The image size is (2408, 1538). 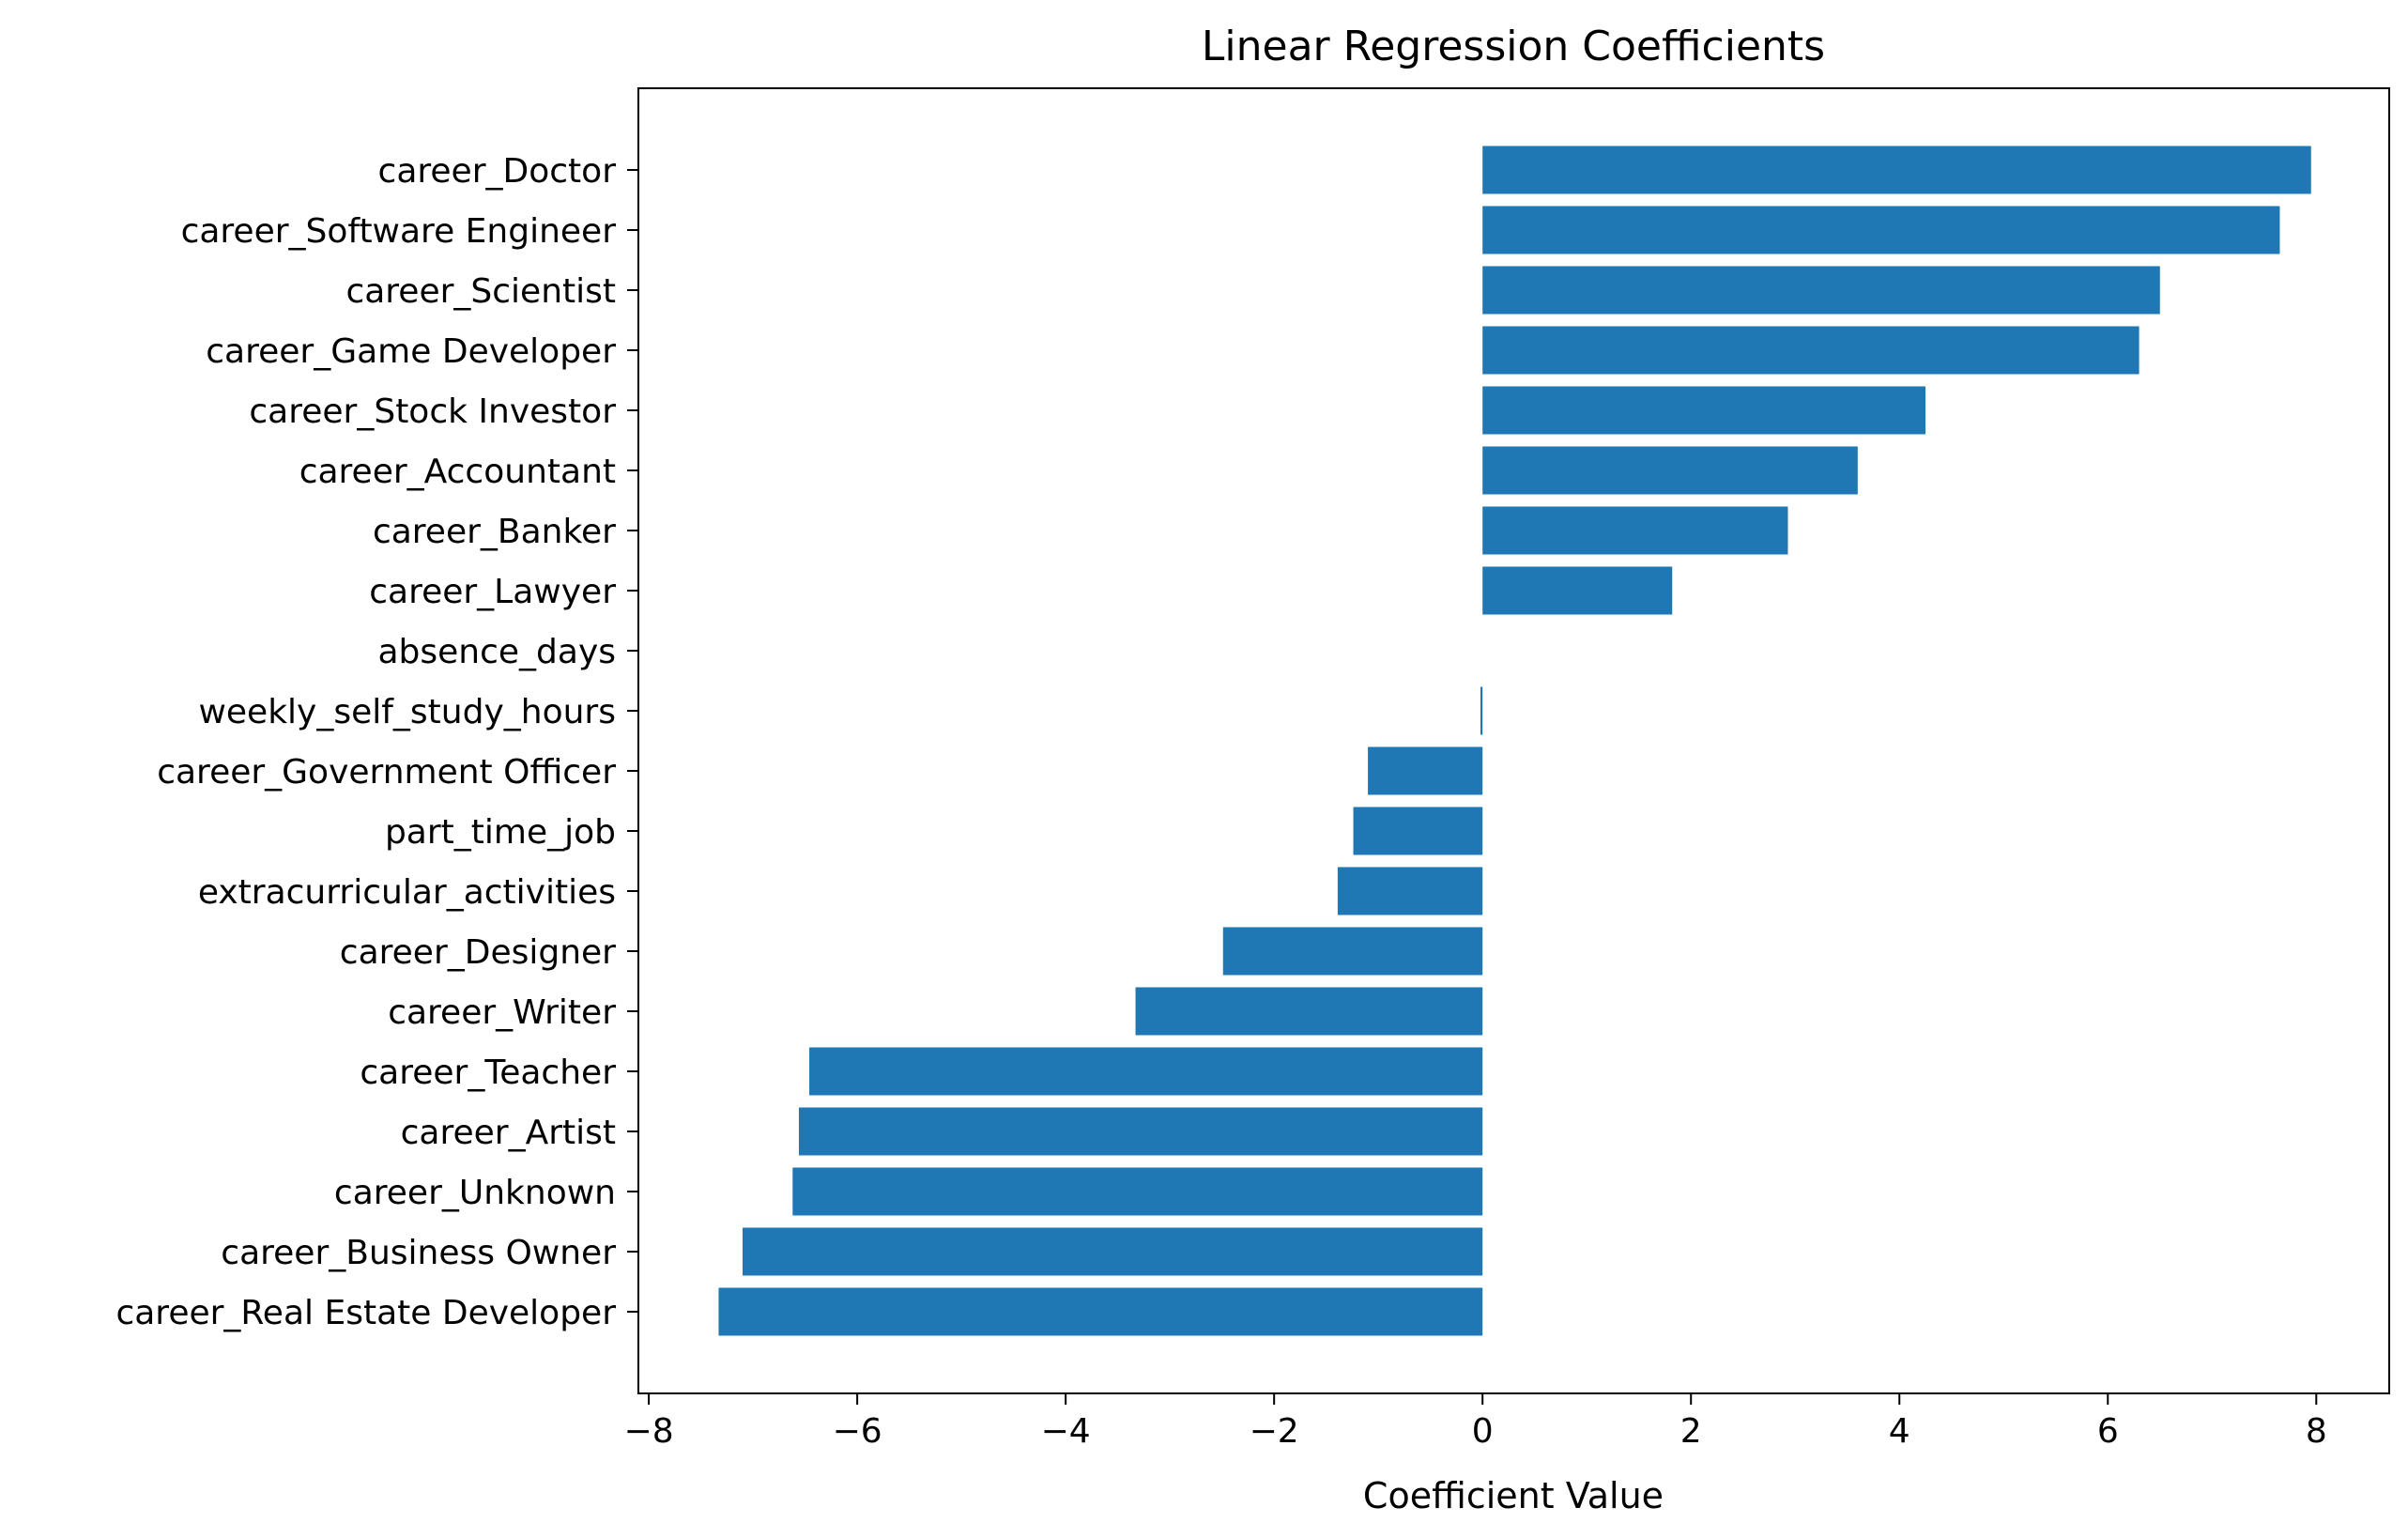 I want to click on y-tick-label: career_Business Owner, so click(x=418, y=1253).